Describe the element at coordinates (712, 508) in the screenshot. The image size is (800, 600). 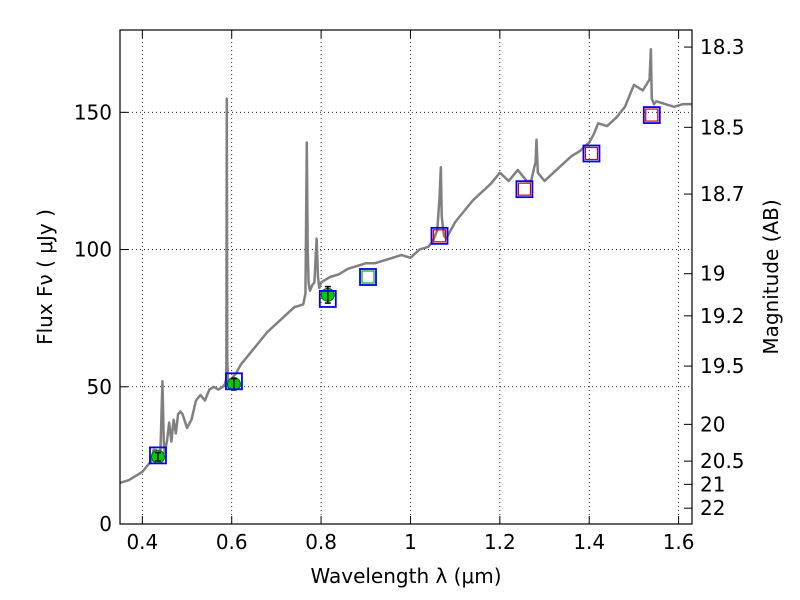
I see `y-right-tick-label: 22` at that location.